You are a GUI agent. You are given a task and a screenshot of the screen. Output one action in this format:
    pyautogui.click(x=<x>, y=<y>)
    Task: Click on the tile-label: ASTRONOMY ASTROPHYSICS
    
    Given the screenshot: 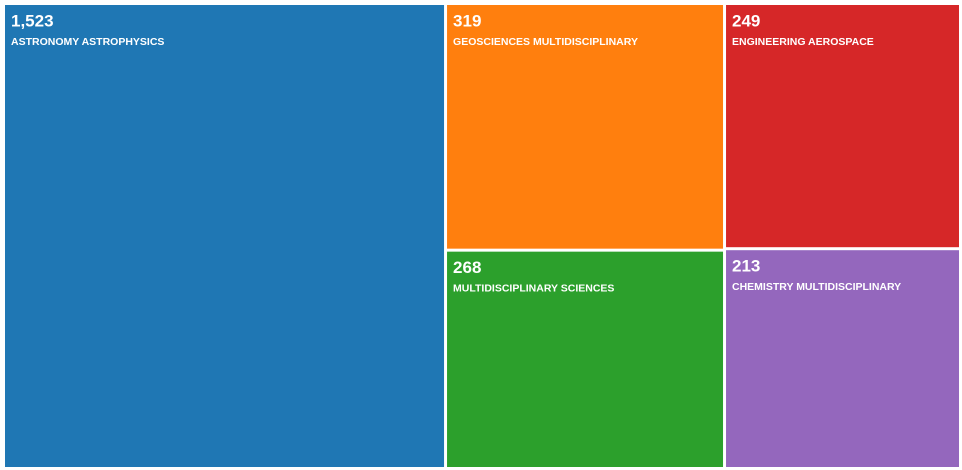 What is the action you would take?
    pyautogui.click(x=87, y=42)
    